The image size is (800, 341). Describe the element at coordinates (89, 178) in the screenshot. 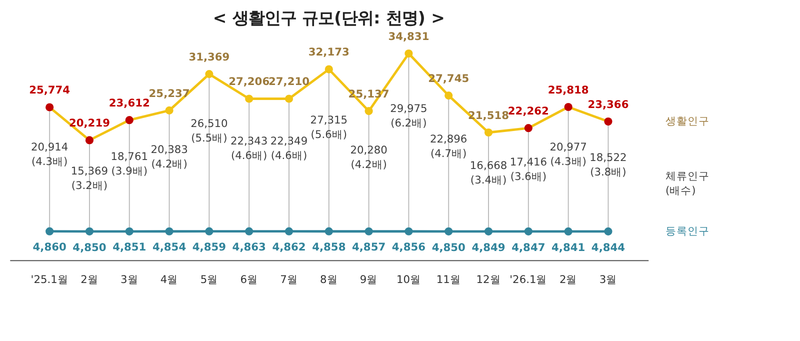

I see `annotation: 15,369 (3.2배)` at that location.